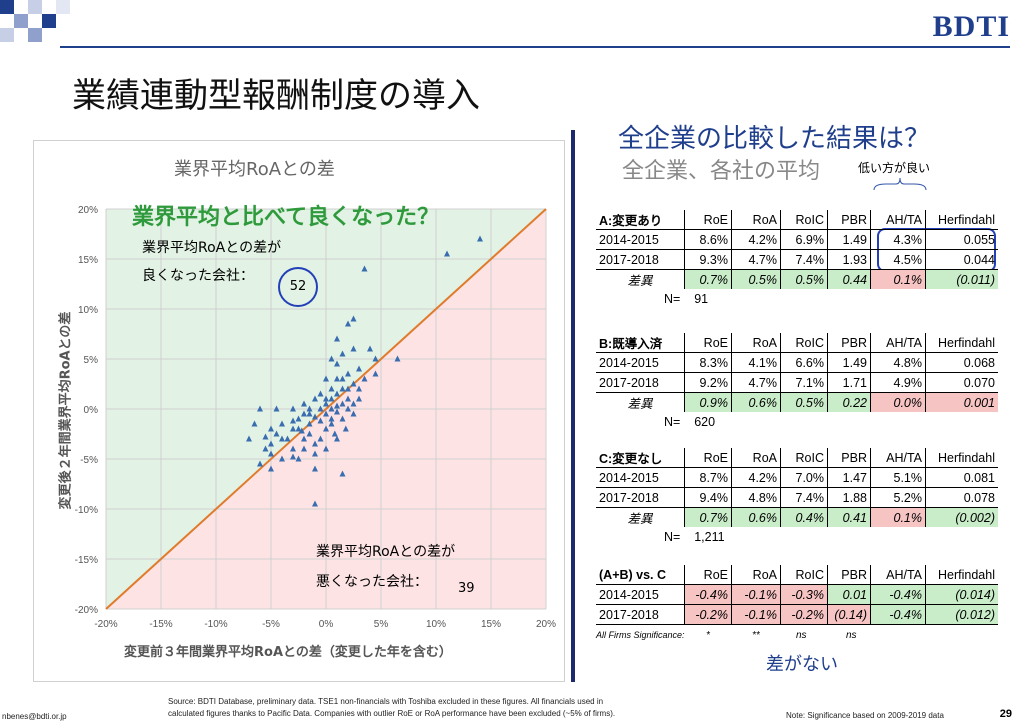  Describe the element at coordinates (640, 220) in the screenshot. I see `section-name: A:変更あり` at that location.